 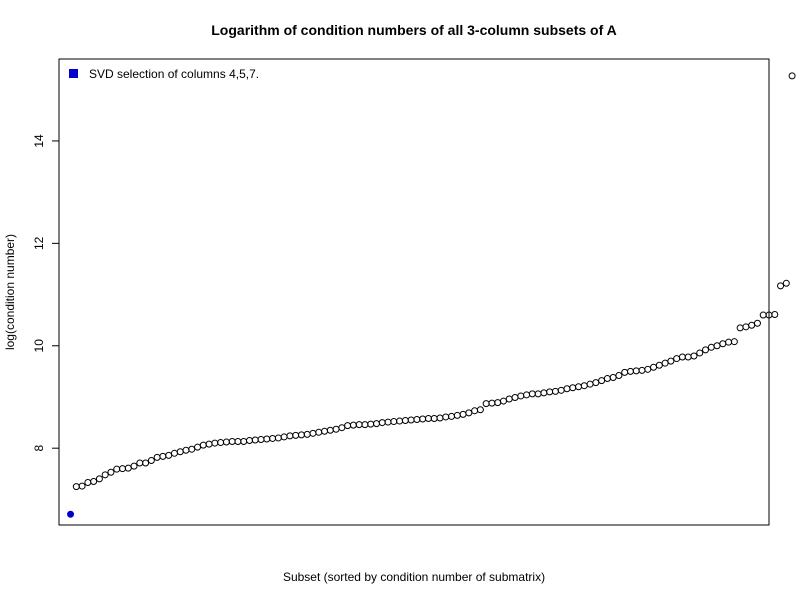 What do you see at coordinates (39, 346) in the screenshot?
I see `y-tick-label: 10` at bounding box center [39, 346].